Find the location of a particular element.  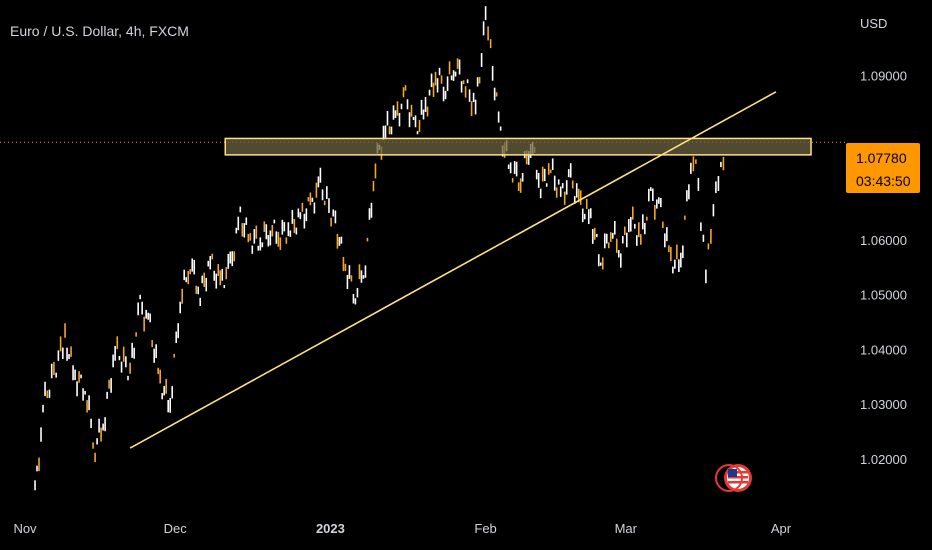

y-tick-label: 1.04000 is located at coordinates (883, 349).